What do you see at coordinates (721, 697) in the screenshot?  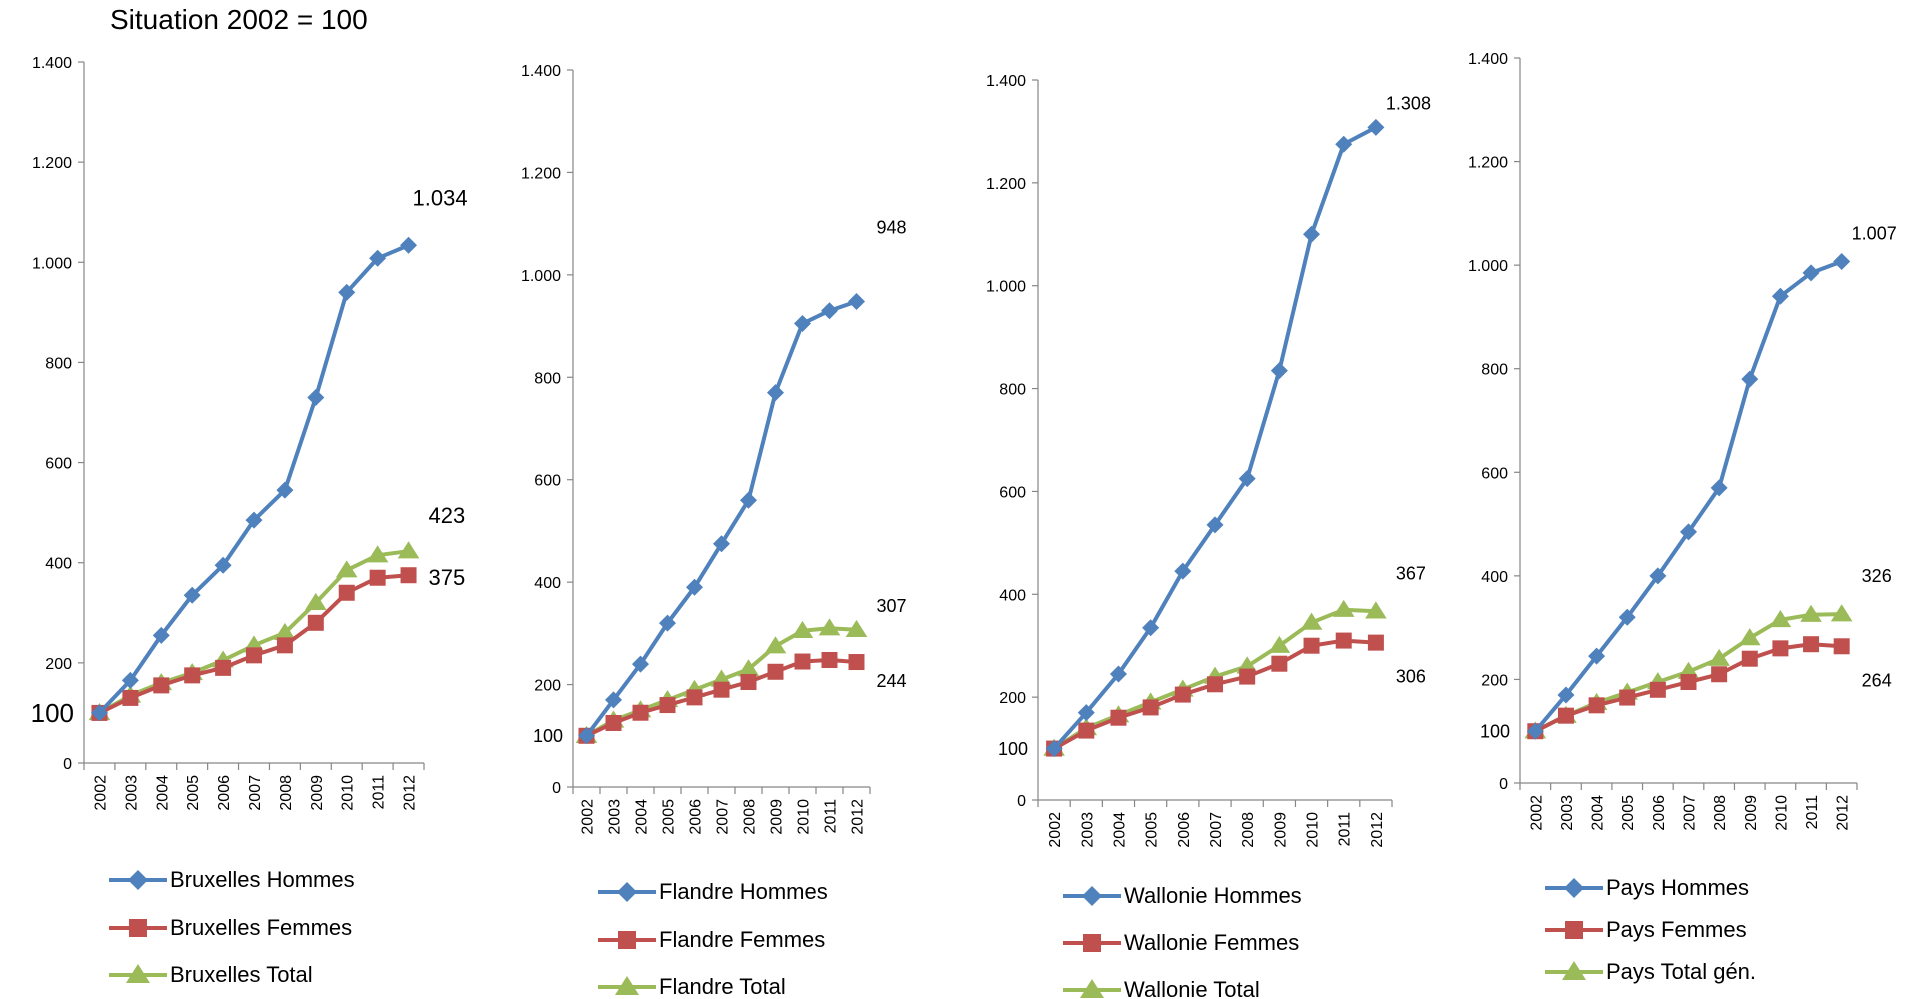 I see `series-flandre-femmes` at bounding box center [721, 697].